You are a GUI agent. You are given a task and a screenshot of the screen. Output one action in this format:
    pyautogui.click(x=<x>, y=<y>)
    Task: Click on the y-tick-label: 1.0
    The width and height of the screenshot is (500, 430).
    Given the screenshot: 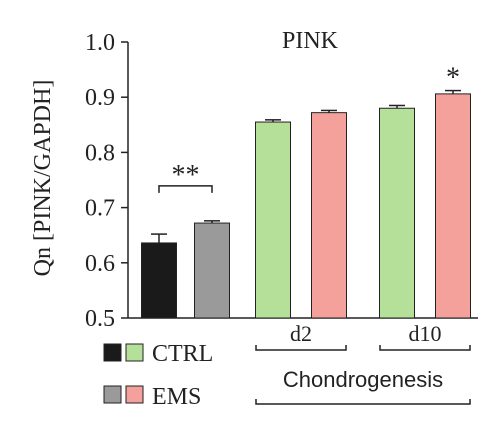 What is the action you would take?
    pyautogui.click(x=100, y=43)
    